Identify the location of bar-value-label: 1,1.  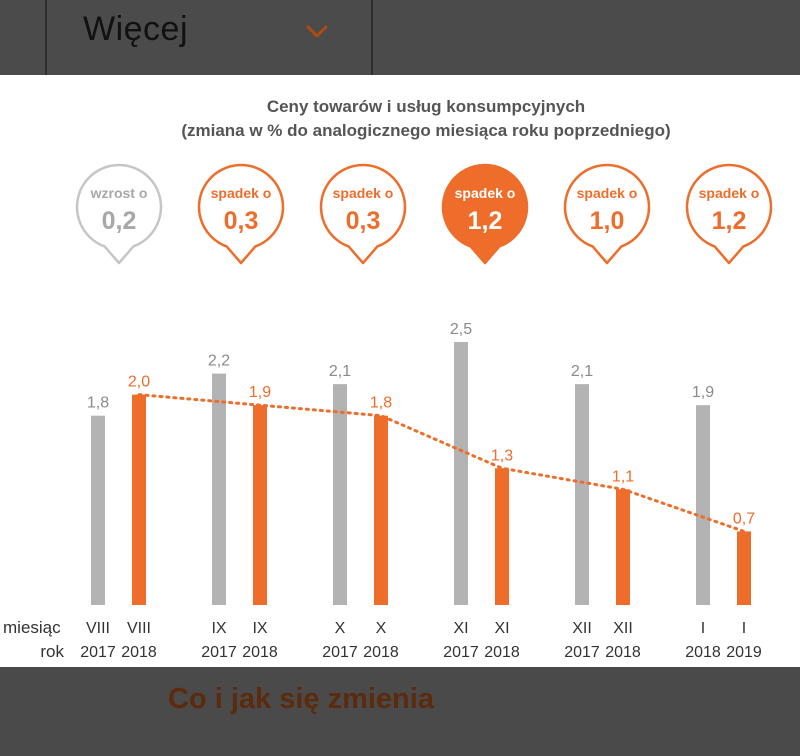
(623, 476).